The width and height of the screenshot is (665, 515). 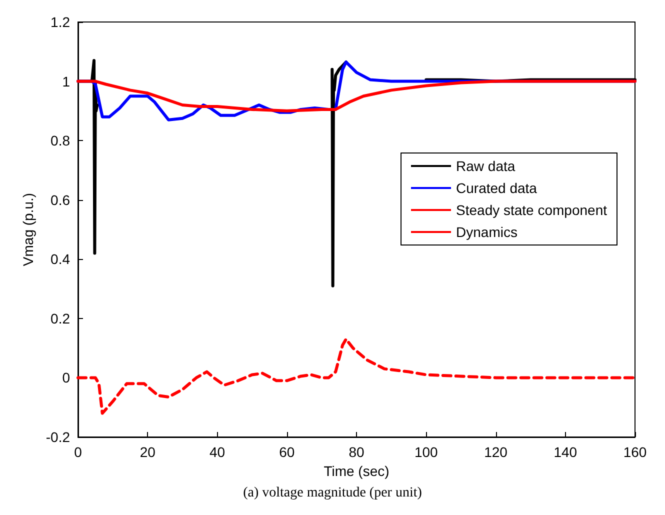 I want to click on legend-label: Dynamics, so click(x=487, y=232).